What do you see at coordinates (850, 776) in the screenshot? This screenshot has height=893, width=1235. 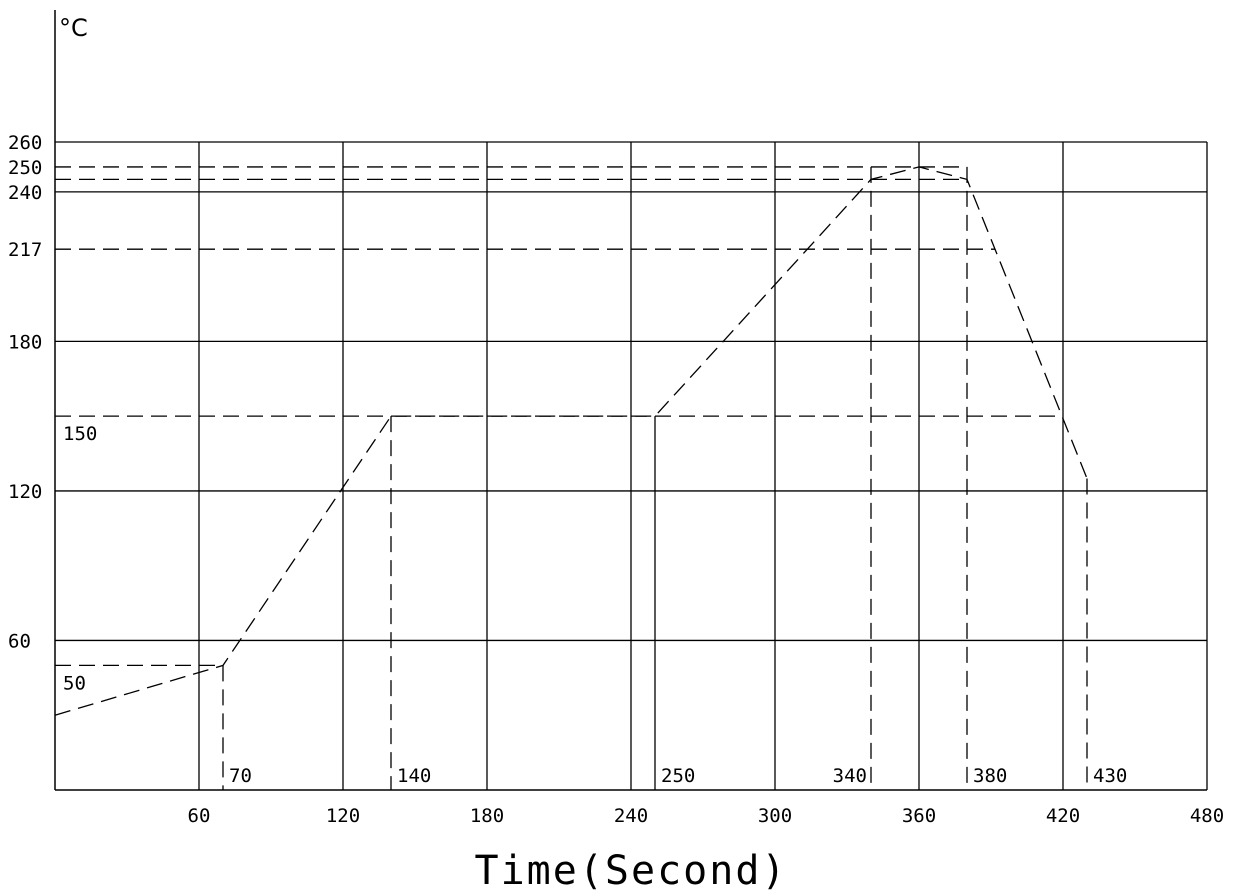 I see `annotation-label: 340` at bounding box center [850, 776].